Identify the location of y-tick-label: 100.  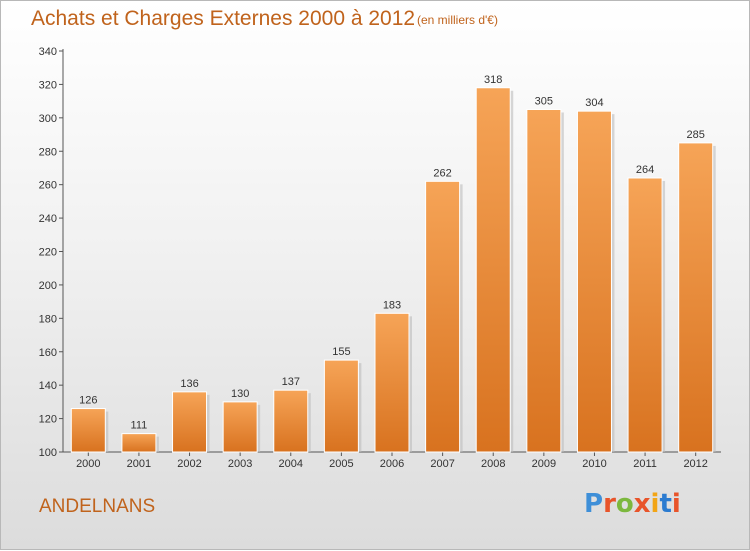
(48, 453).